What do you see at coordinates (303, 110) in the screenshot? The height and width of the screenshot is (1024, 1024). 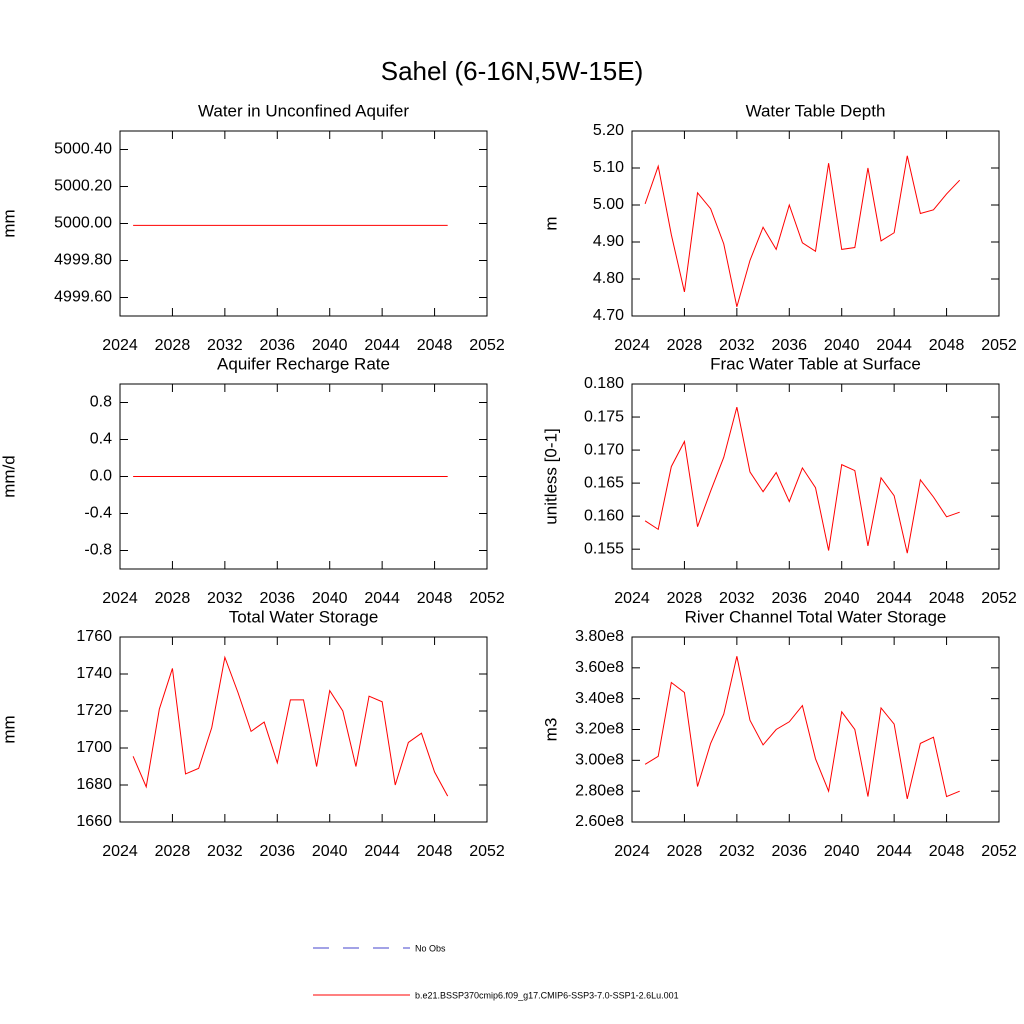 I see `panel-title: Water in Unconfined Aquifer` at bounding box center [303, 110].